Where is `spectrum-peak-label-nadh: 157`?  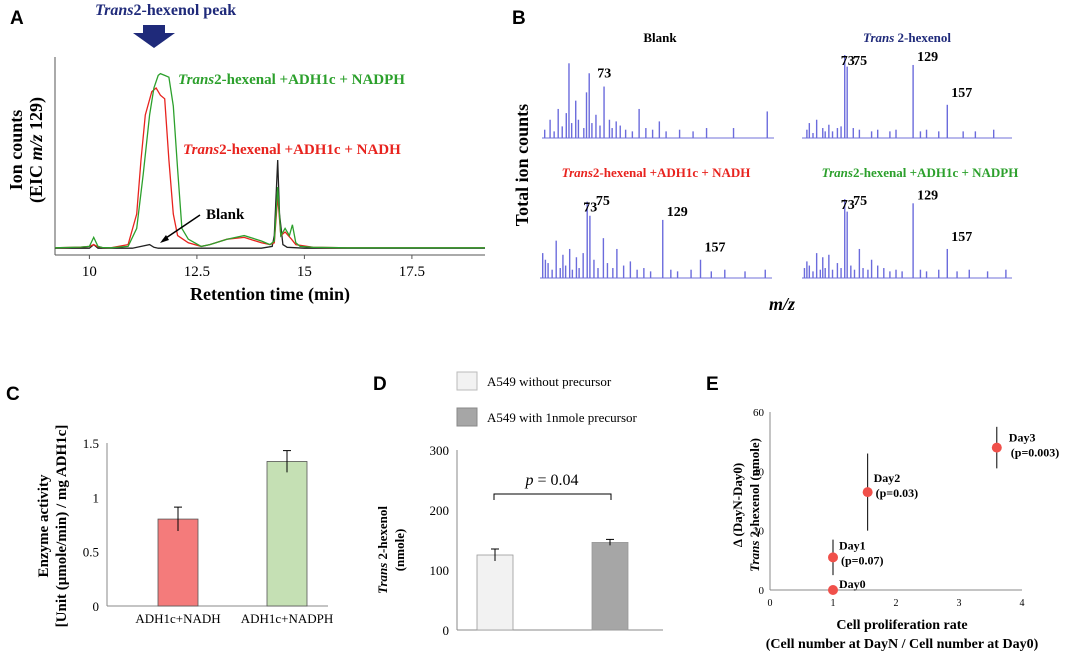 spectrum-peak-label-nadh: 157 is located at coordinates (715, 248).